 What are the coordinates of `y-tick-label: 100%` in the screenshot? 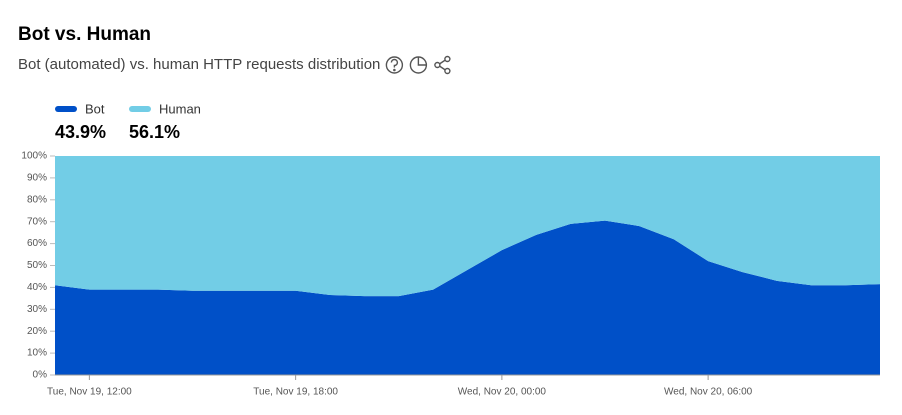 It's located at (34, 156).